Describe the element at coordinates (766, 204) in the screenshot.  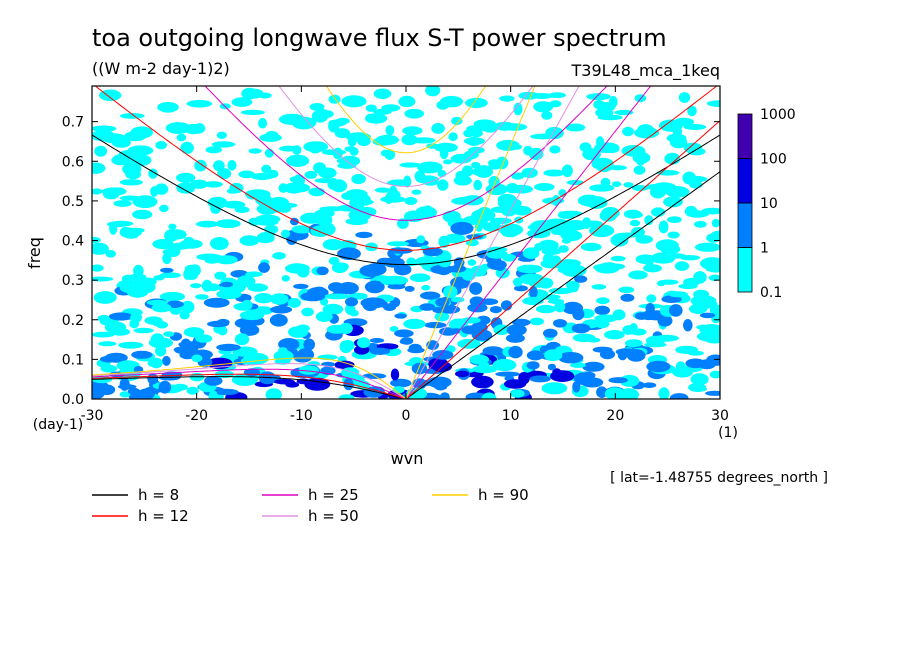
I see `colorbar: 0.1 1 10 100 1000` at that location.